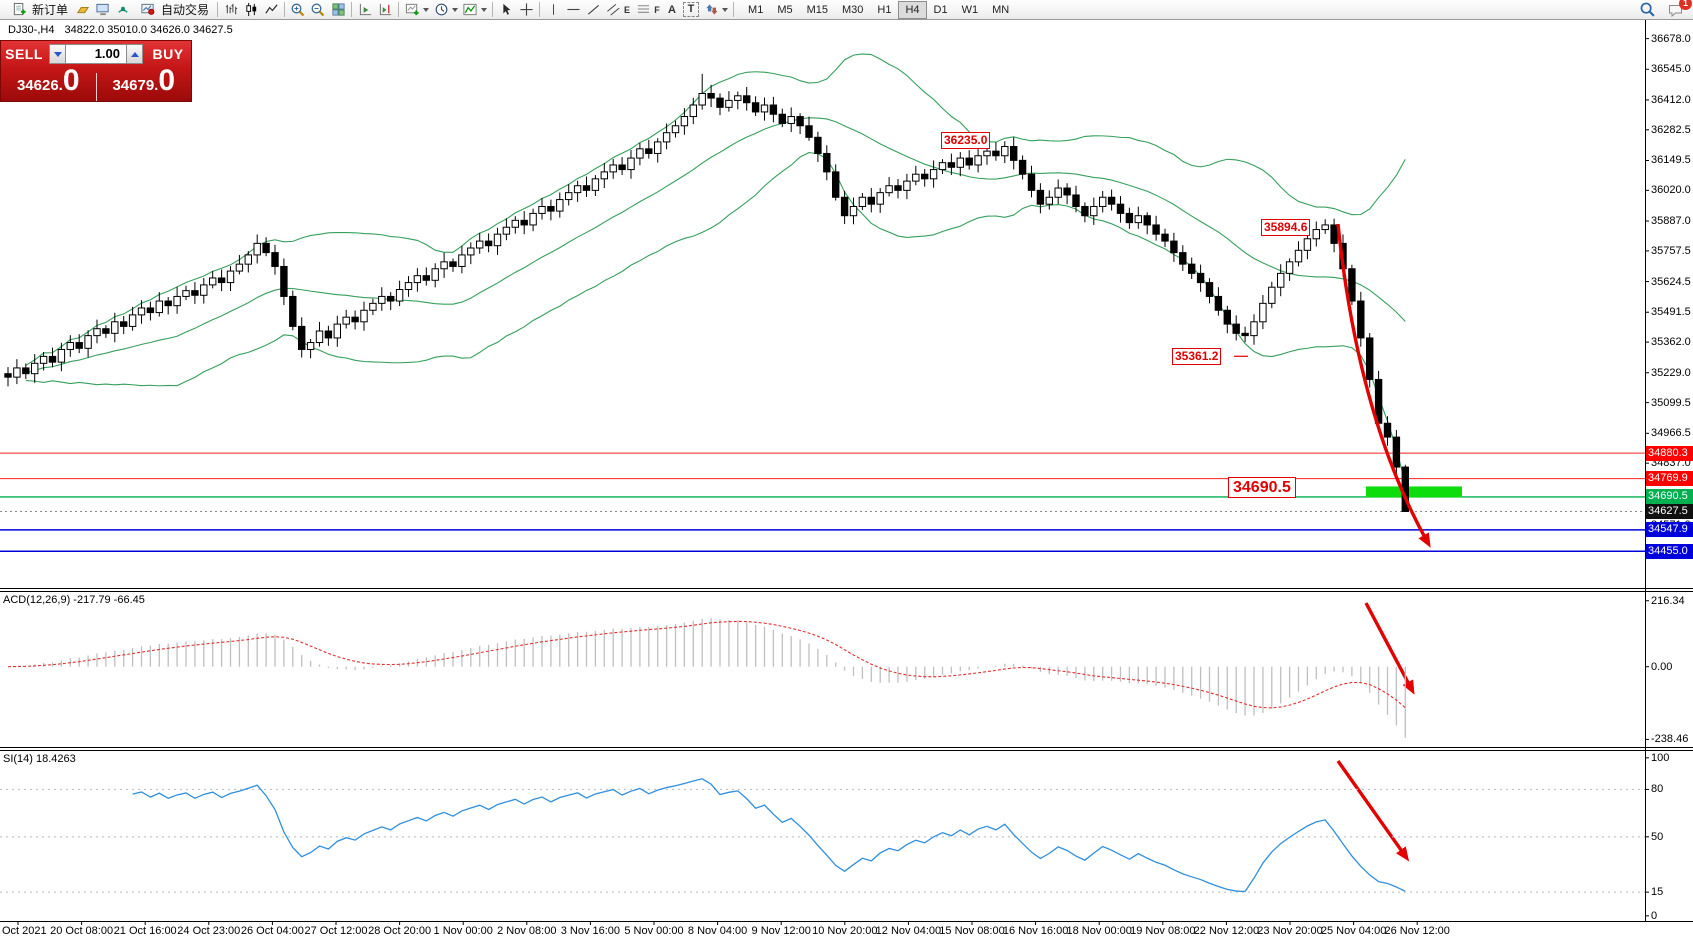 The width and height of the screenshot is (1693, 939). I want to click on time-label: 18 Nov 00:00, so click(1099, 931).